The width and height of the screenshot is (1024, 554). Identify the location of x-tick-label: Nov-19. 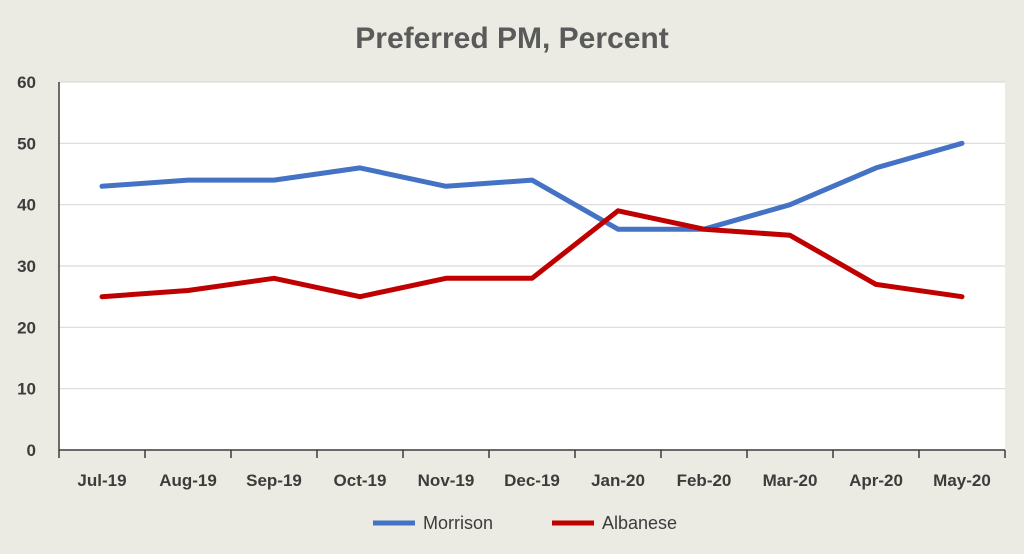
(446, 480).